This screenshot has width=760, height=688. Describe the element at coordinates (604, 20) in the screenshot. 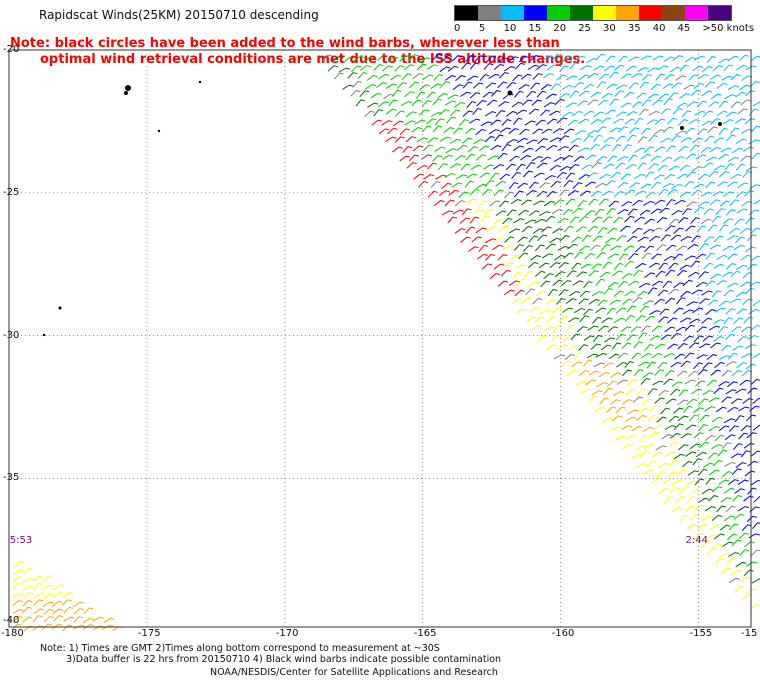

I see `wind-speed-legend: 0 5 10 15 20 25 30 35 40 45 >50 knots` at that location.